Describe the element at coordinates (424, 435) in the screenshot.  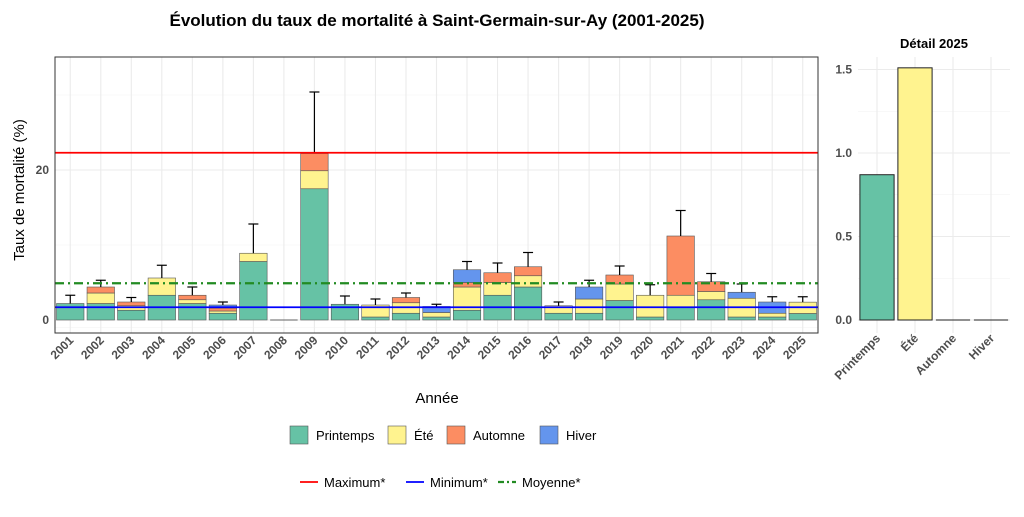
I see `legend-label: Été` at that location.